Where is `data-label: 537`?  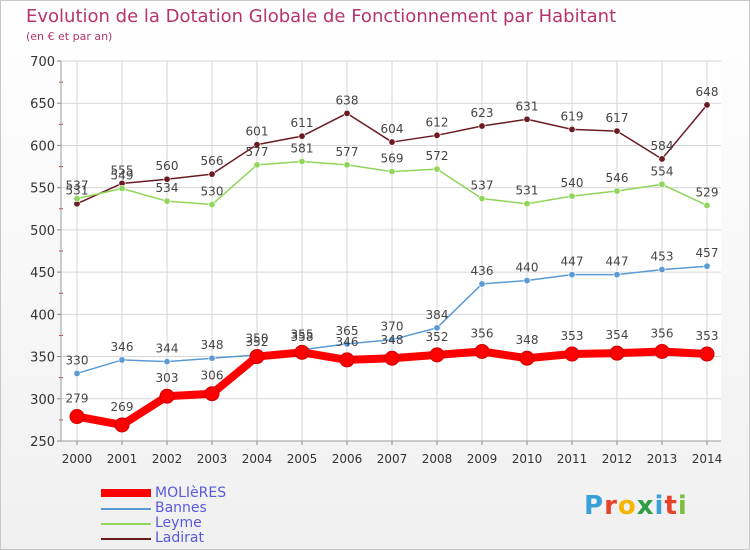
data-label: 537 is located at coordinates (482, 186).